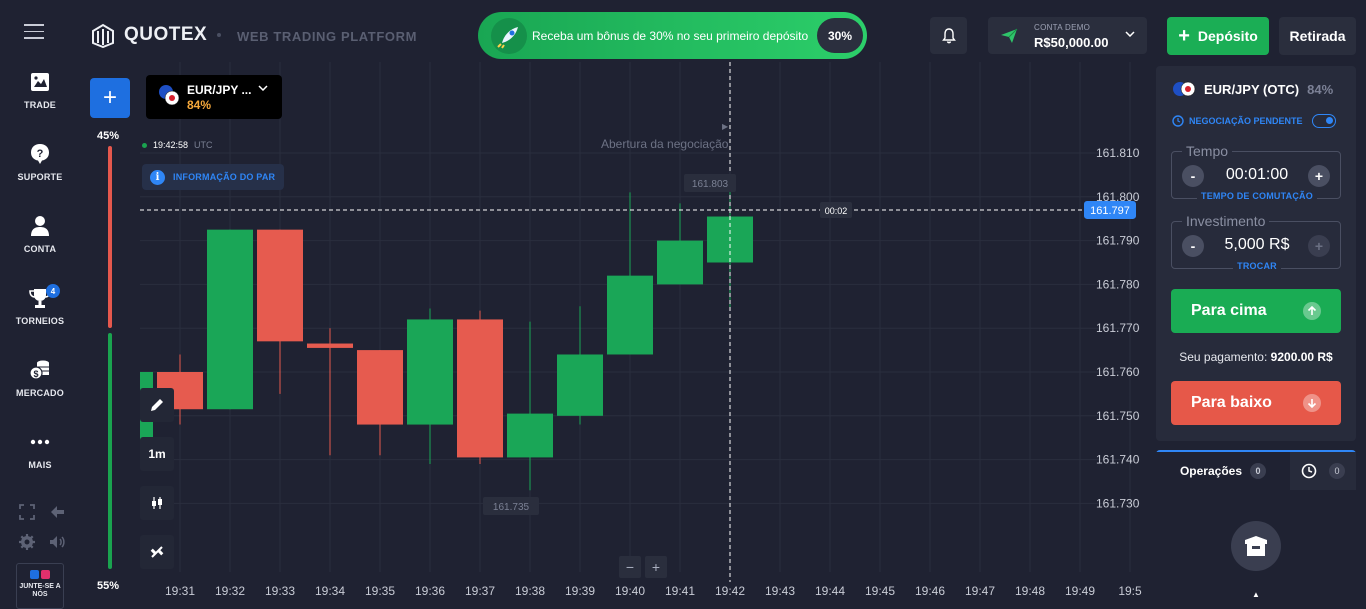  I want to click on investment-decrease-button: -, so click(1193, 246).